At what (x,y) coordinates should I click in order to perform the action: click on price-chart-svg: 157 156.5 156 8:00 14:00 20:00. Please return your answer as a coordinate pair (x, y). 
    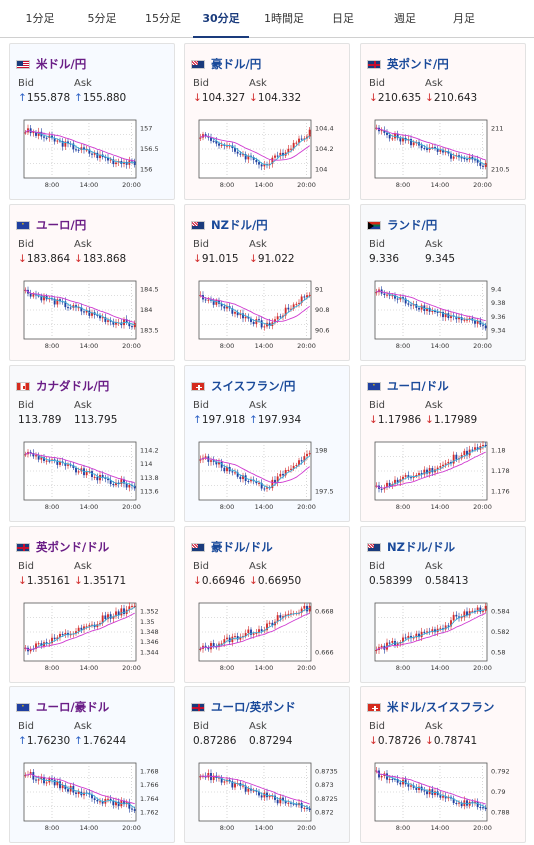
    Looking at the image, I should click on (91, 154).